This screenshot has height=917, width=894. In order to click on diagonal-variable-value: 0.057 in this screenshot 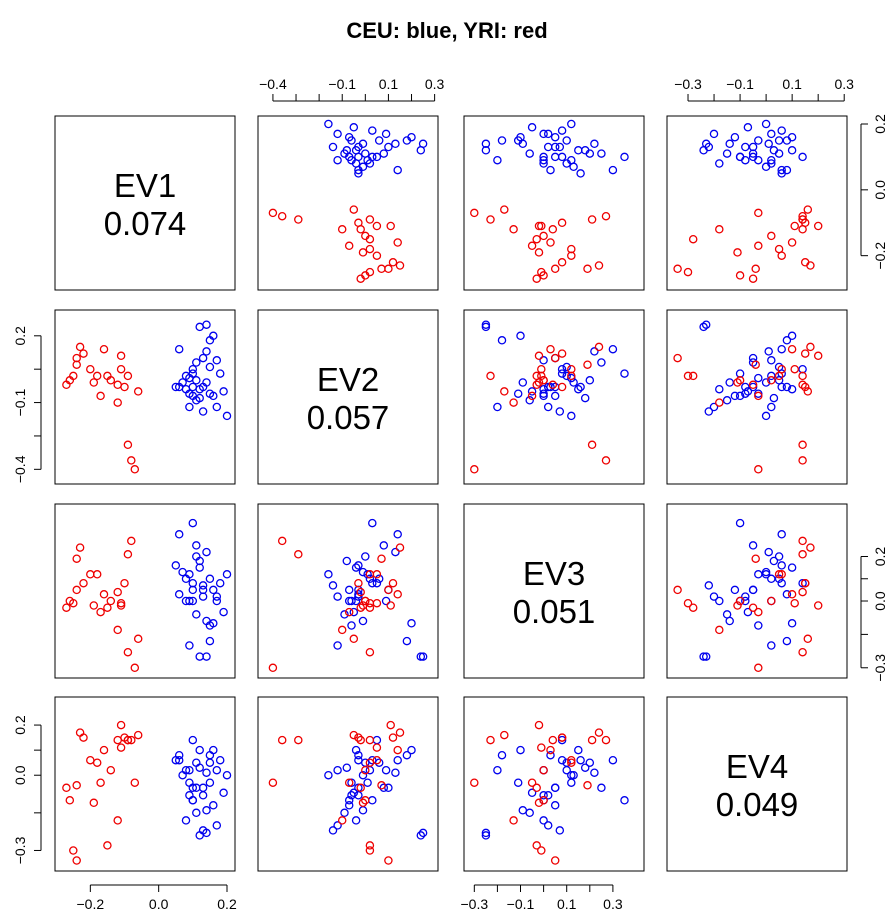, I will do `click(348, 417)`.